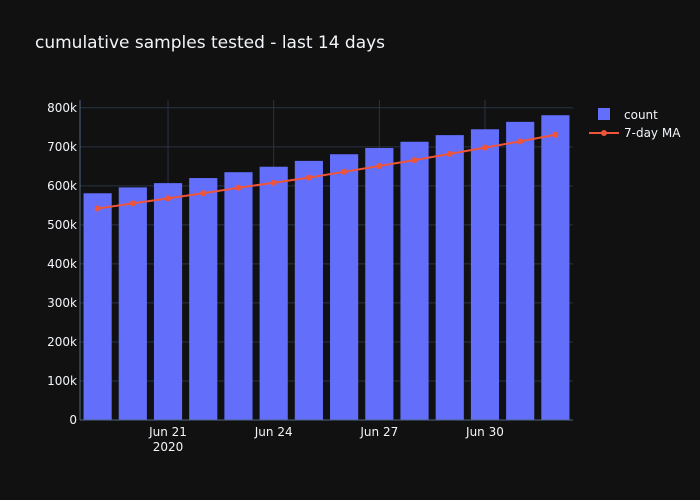  I want to click on legend-label-ma: 7-day MA, so click(652, 133).